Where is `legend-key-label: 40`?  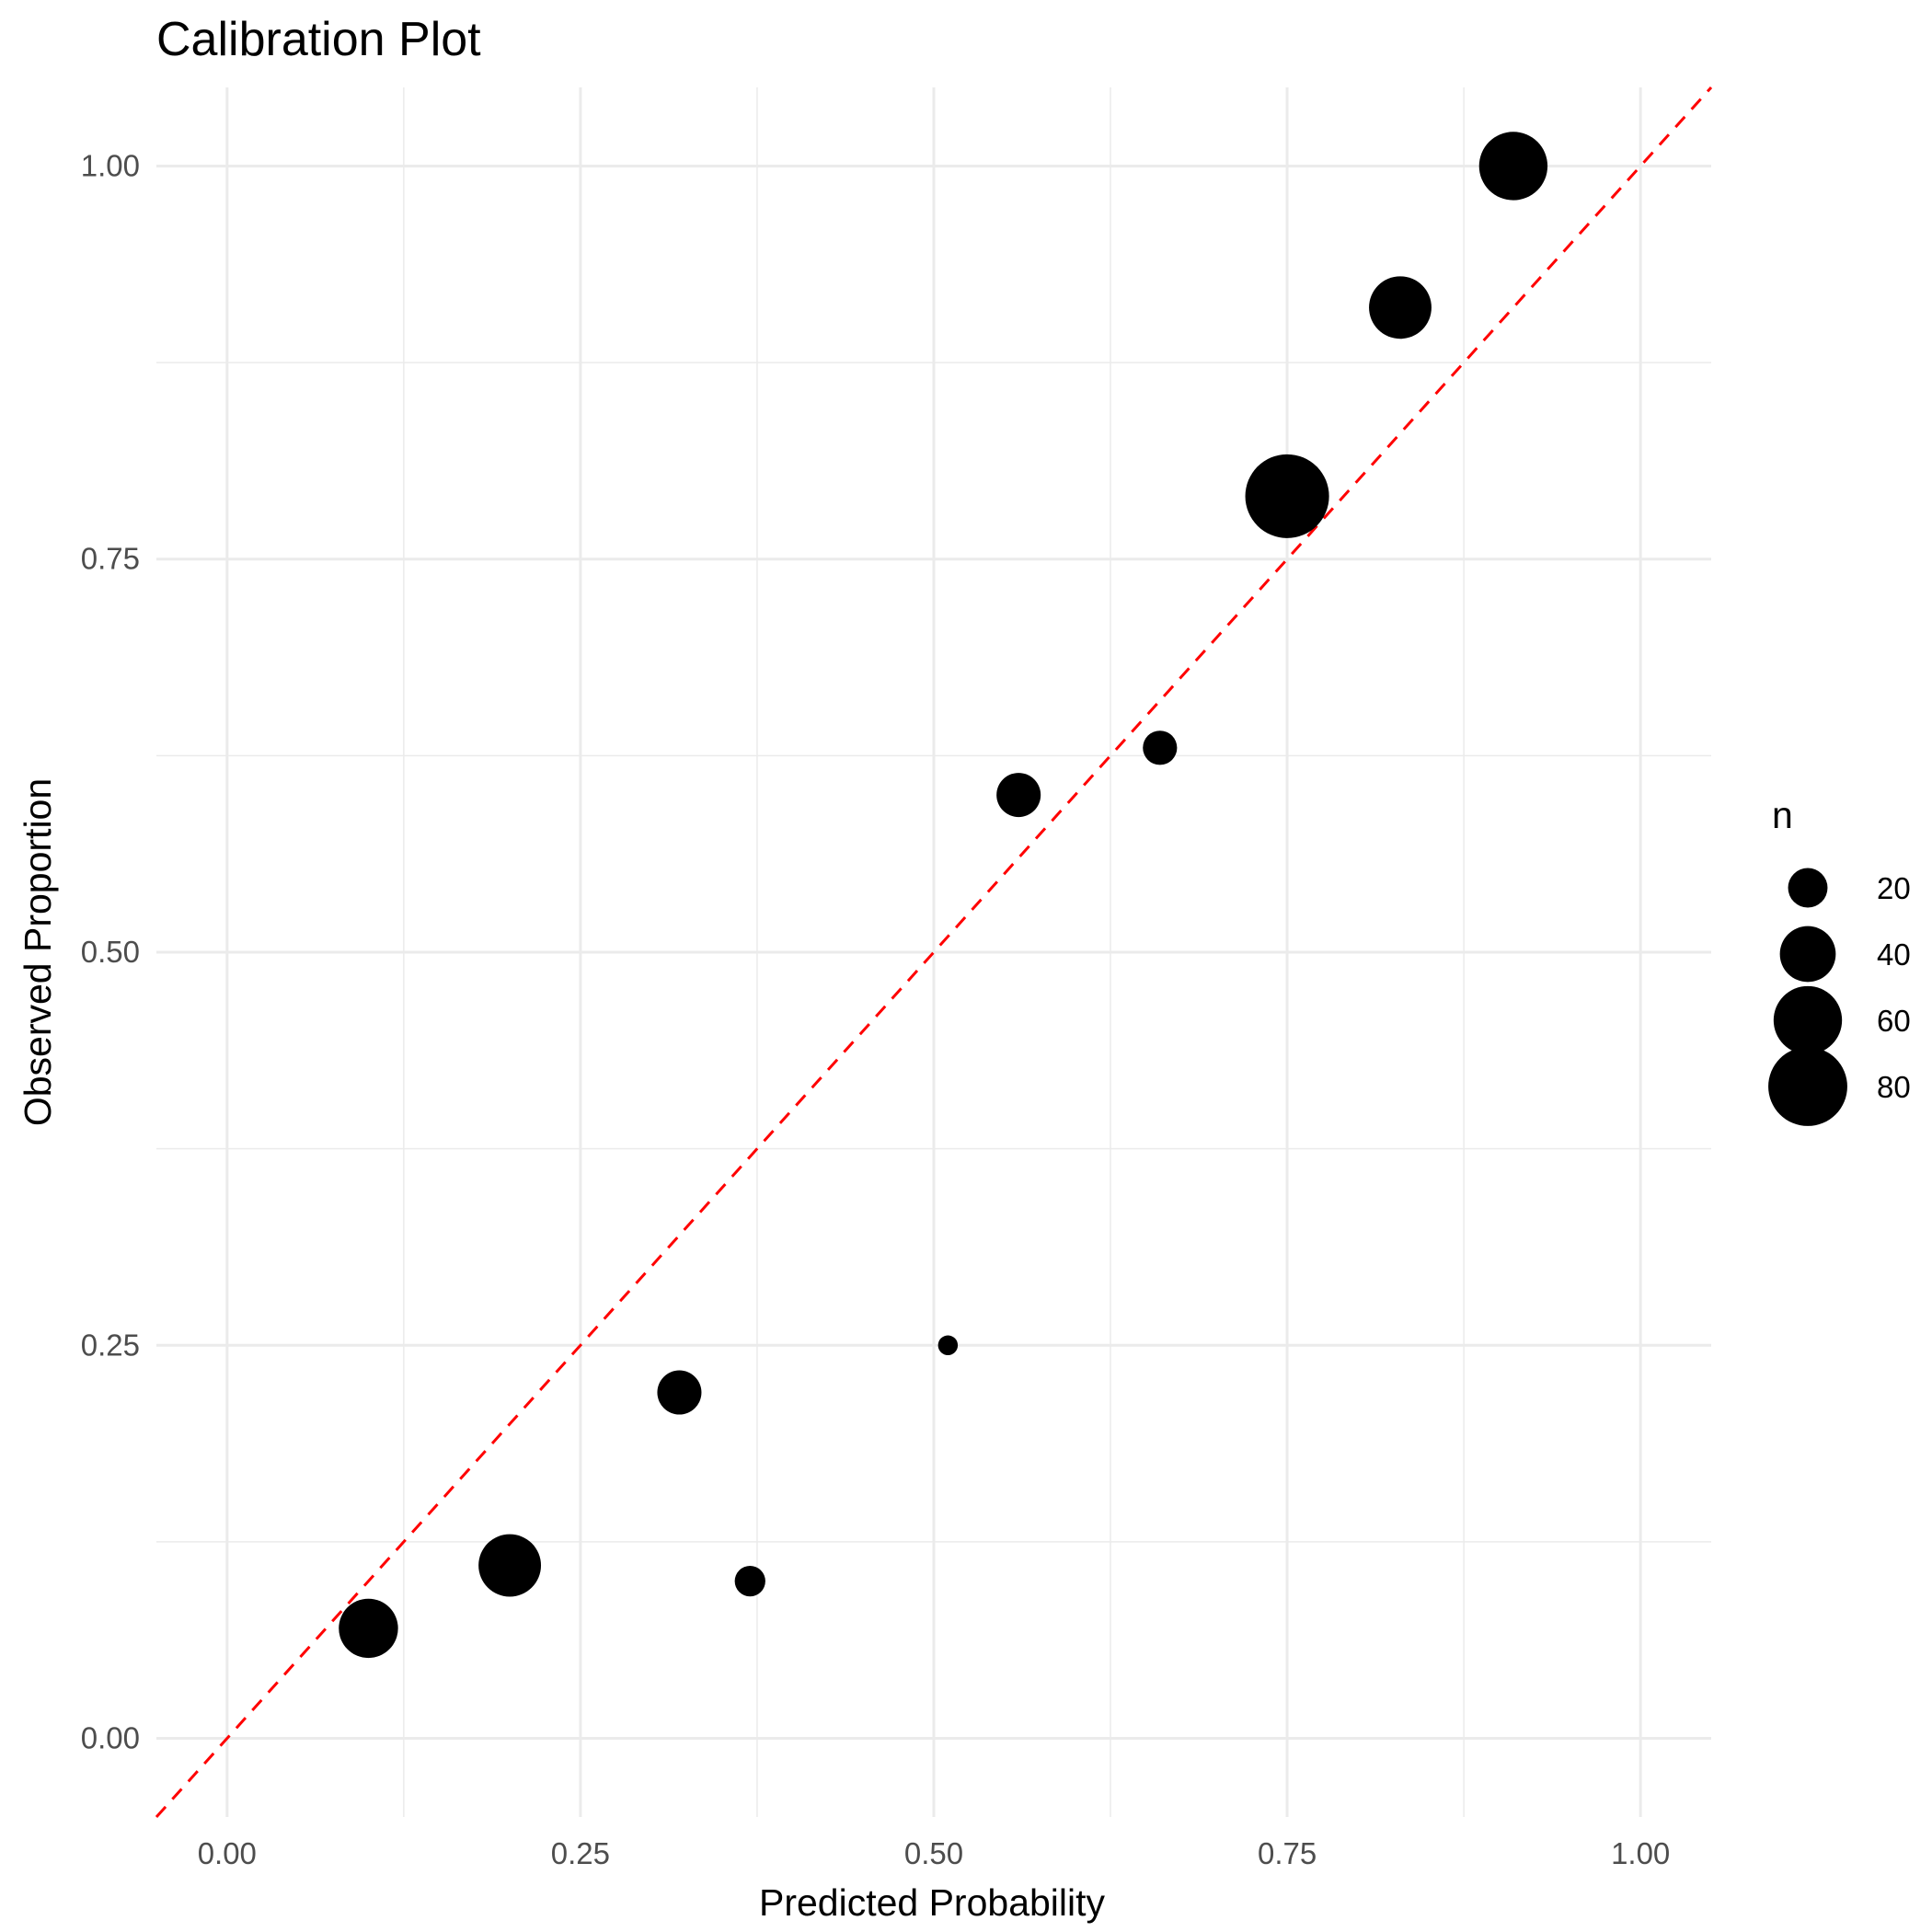
legend-key-label: 40 is located at coordinates (1894, 954).